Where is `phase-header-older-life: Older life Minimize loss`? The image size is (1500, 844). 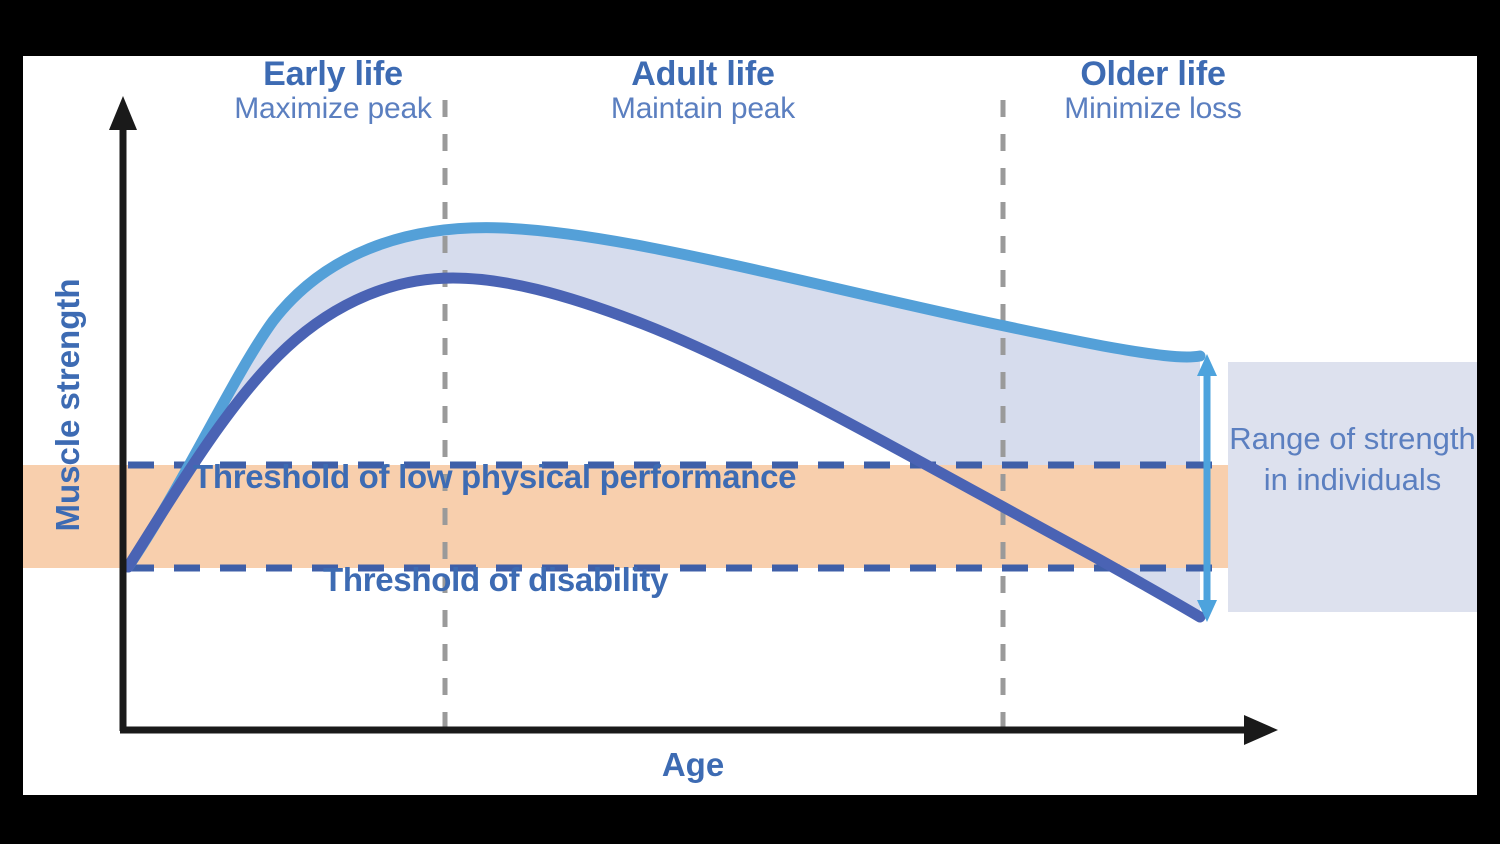 phase-header-older-life: Older life Minimize loss is located at coordinates (1153, 90).